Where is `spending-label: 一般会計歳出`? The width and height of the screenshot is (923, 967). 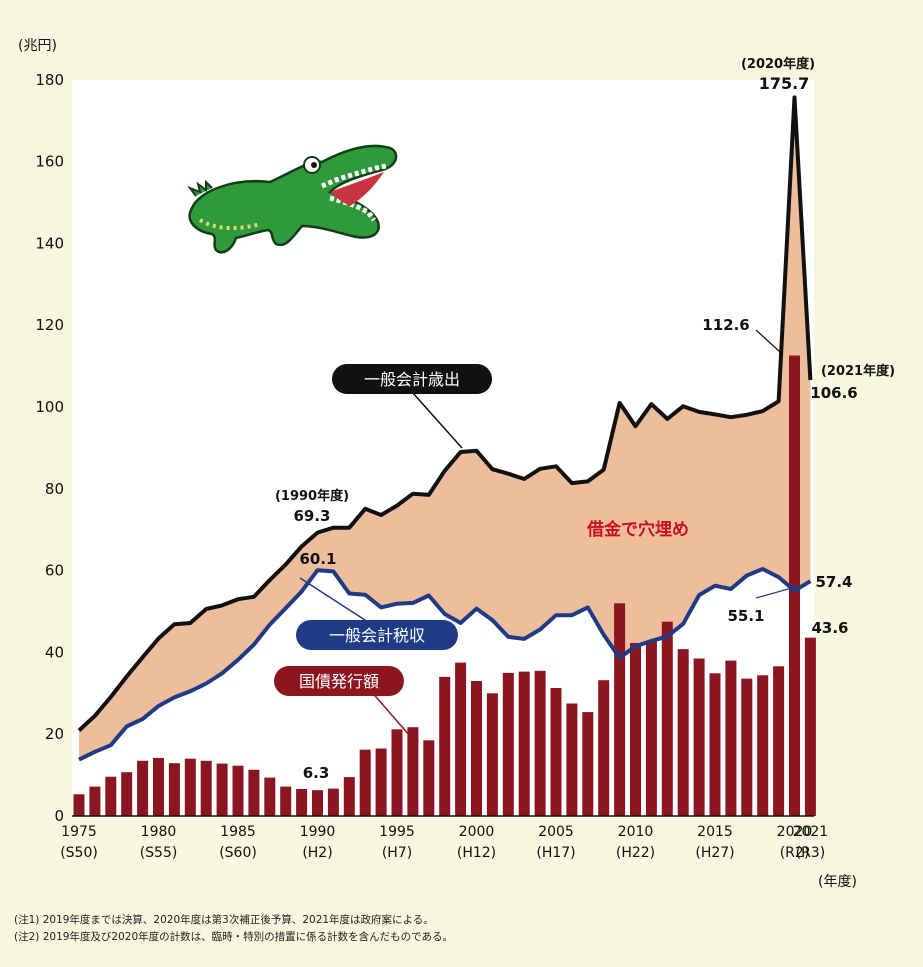 spending-label: 一般会計歳出 is located at coordinates (412, 406).